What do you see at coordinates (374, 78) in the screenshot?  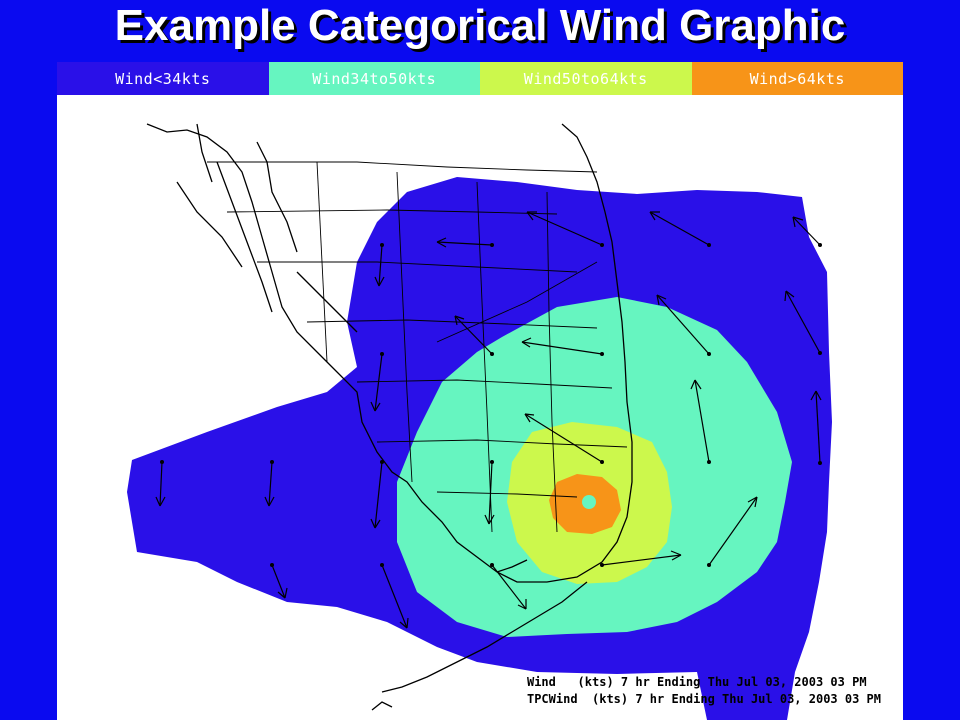 I see `legend-item-34-to-50: Wind34to50kts` at bounding box center [374, 78].